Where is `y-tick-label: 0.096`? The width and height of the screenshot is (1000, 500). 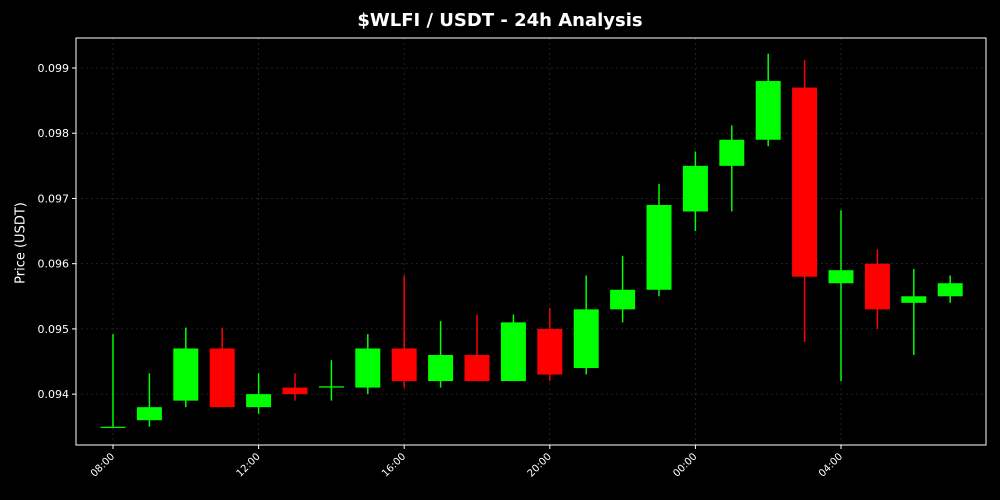
y-tick-label: 0.096 is located at coordinates (54, 264).